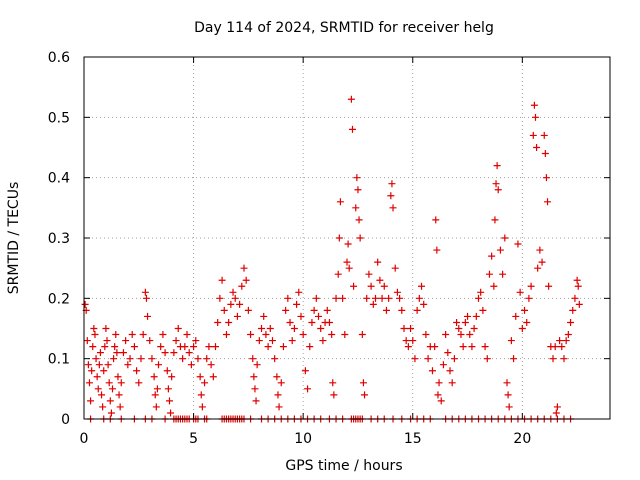  Describe the element at coordinates (59, 299) in the screenshot. I see `y-tick-label: 0.2` at that location.